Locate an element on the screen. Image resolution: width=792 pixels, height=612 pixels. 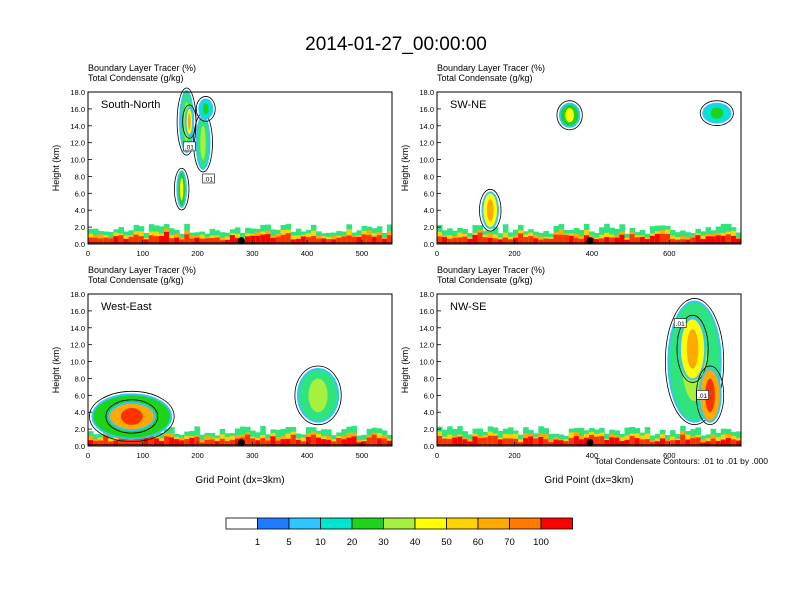
x-tick-label: 500 is located at coordinates (362, 253).